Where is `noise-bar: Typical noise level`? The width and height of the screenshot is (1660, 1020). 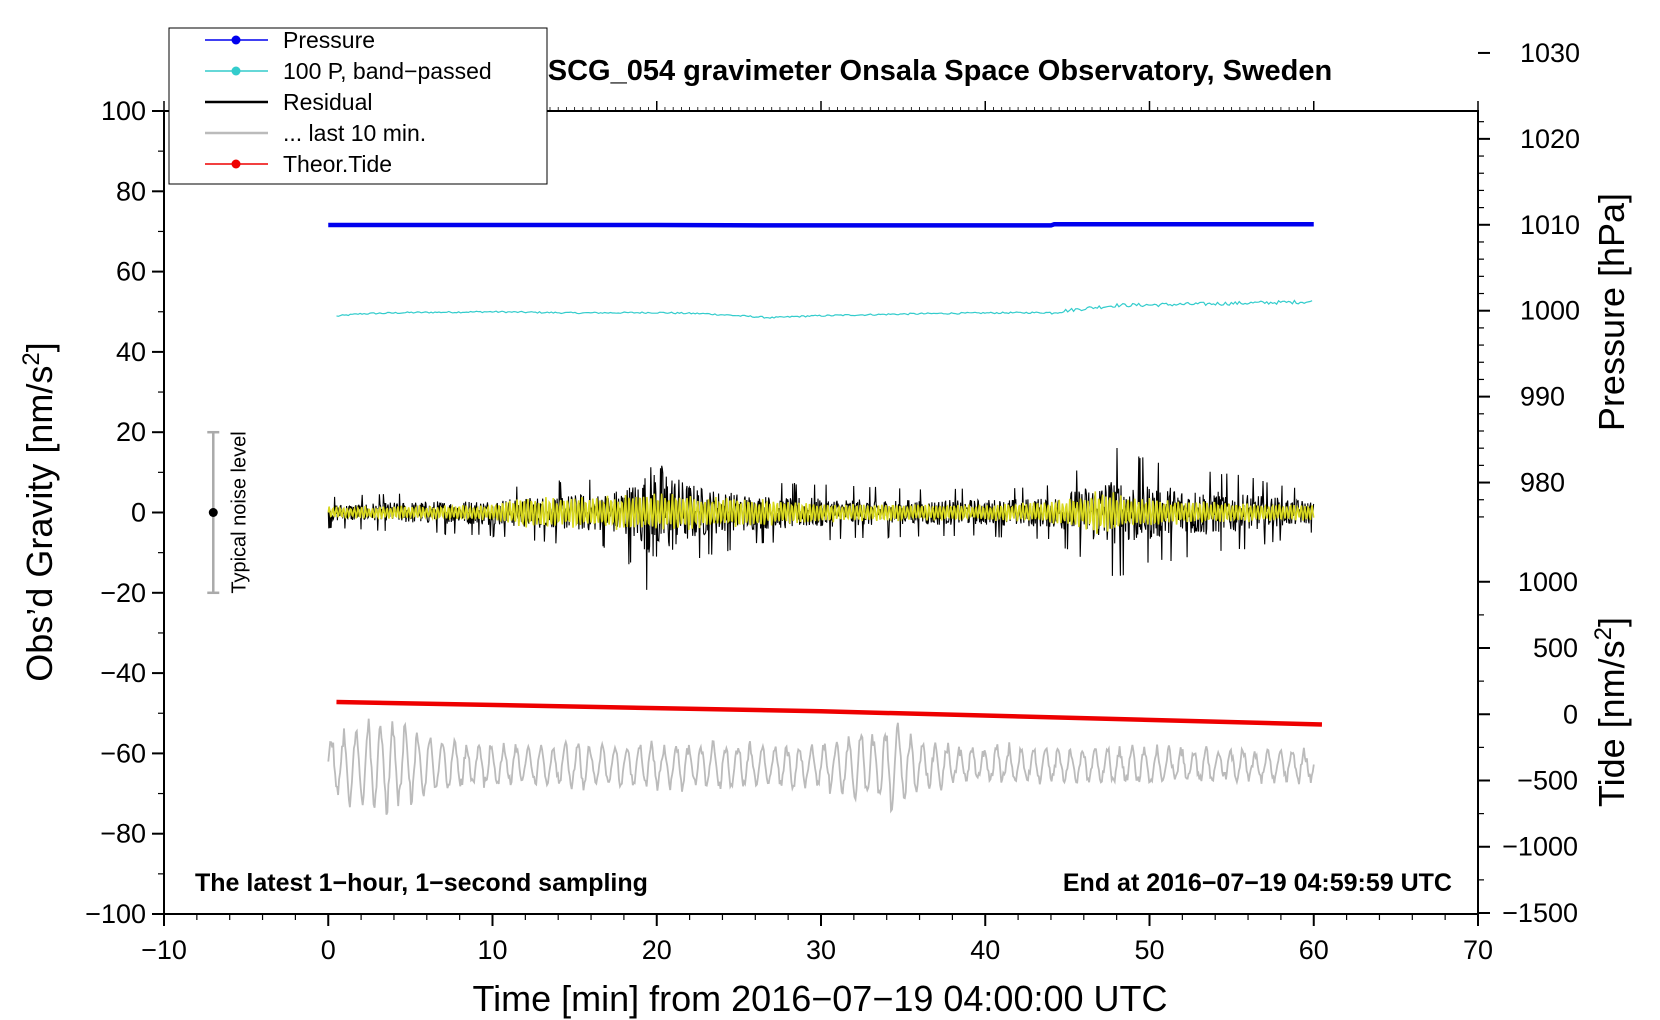
noise-bar: Typical noise level is located at coordinates (228, 512).